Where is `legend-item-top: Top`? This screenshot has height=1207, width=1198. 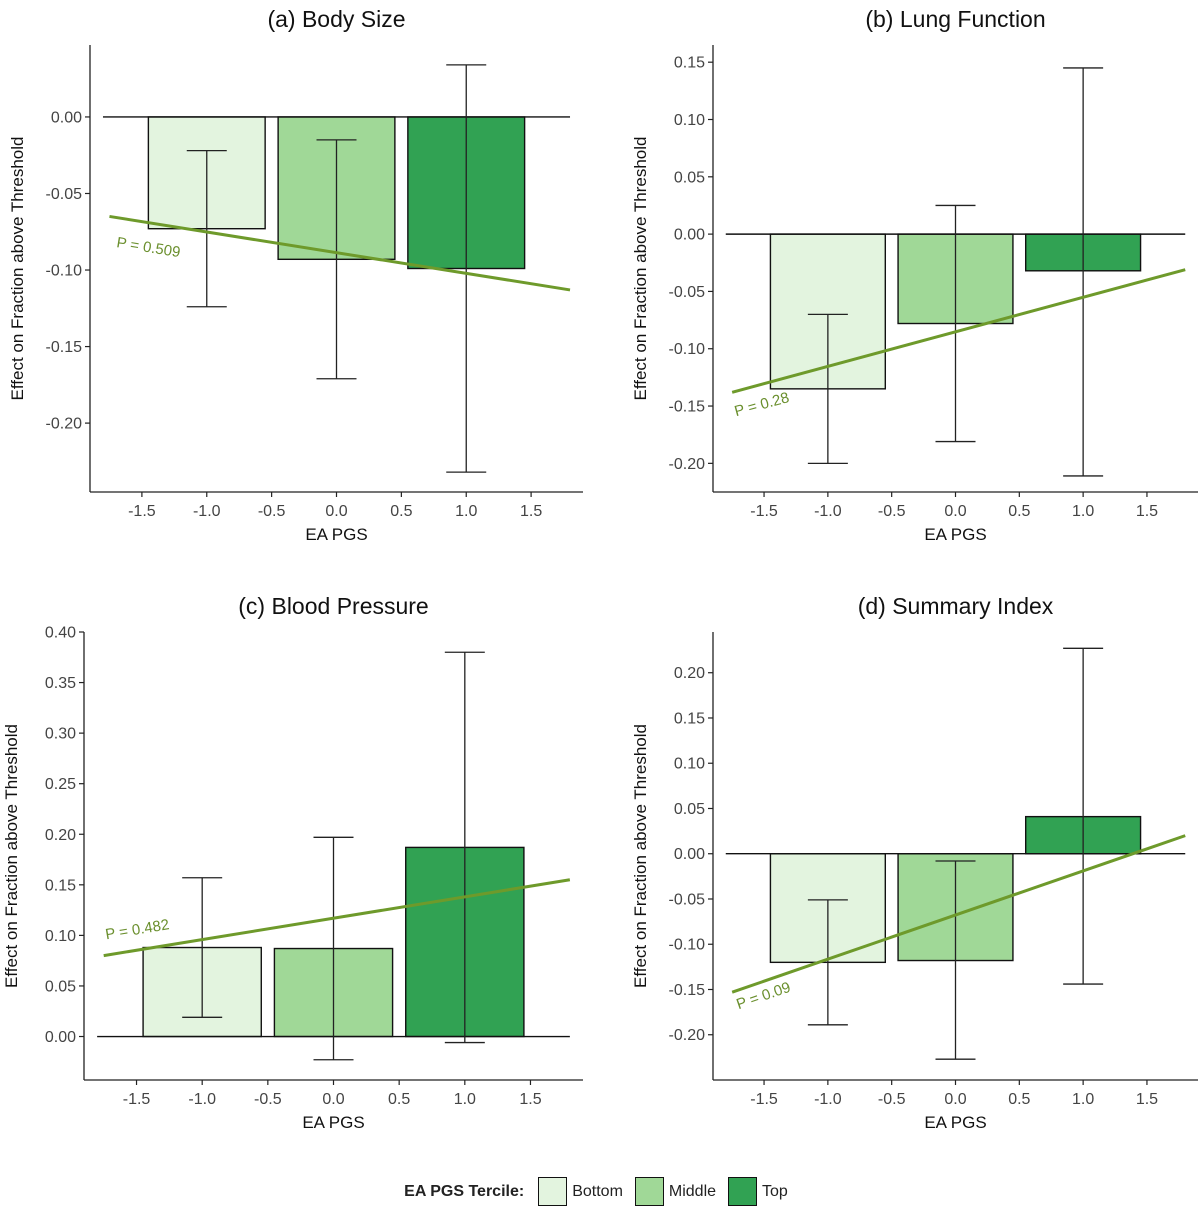
legend-item-top: Top is located at coordinates (758, 1191).